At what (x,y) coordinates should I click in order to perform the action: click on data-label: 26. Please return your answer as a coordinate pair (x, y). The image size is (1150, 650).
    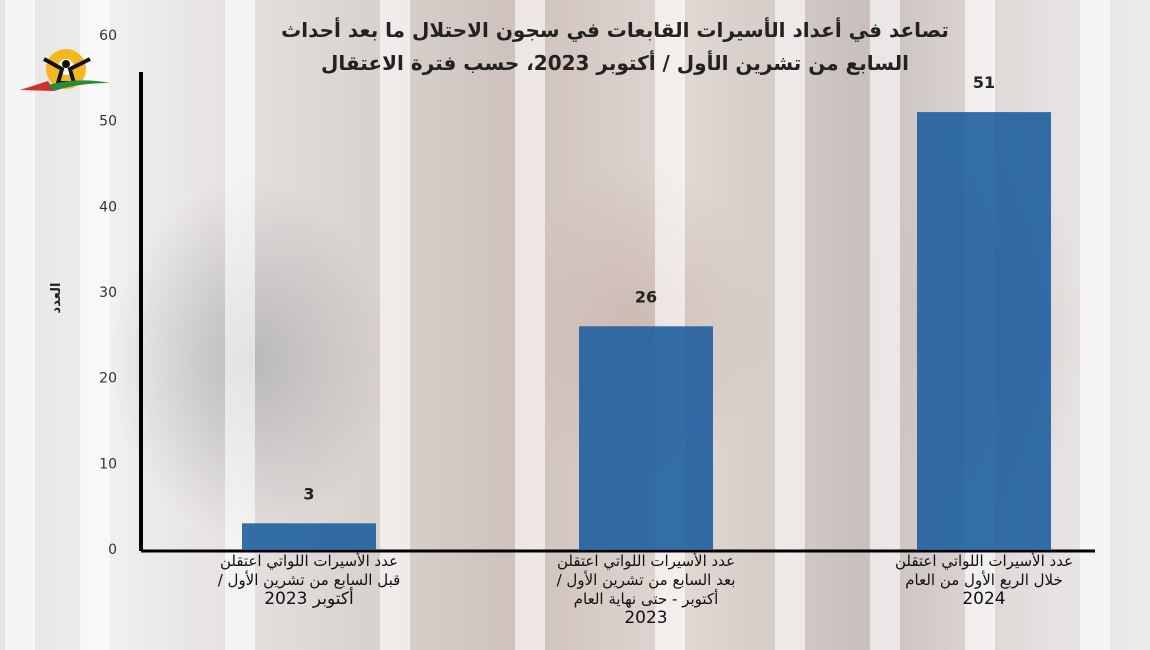
    Looking at the image, I should click on (646, 296).